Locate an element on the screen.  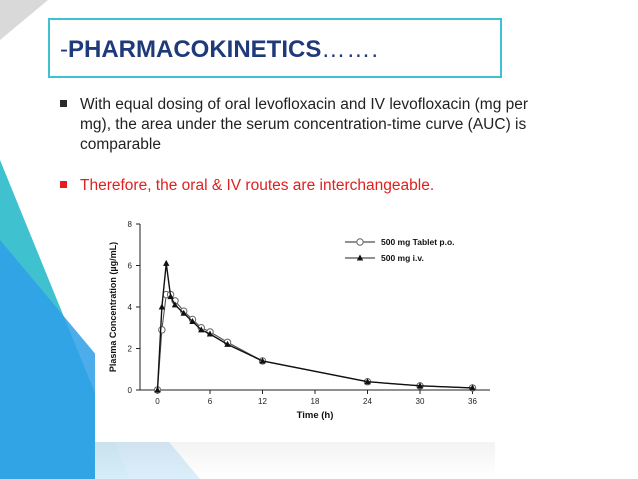
x-tick-label: 12 is located at coordinates (262, 401).